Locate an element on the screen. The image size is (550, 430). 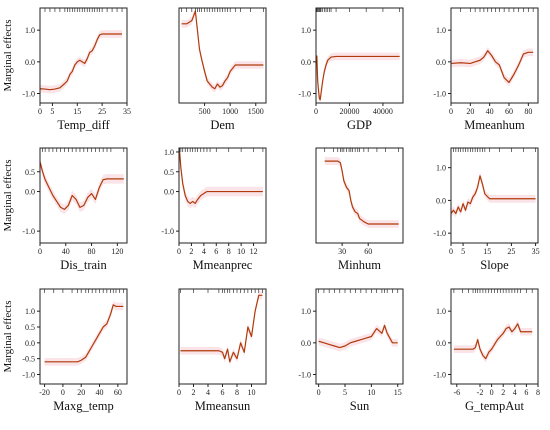
x-tick-label: 1500 is located at coordinates (256, 111).